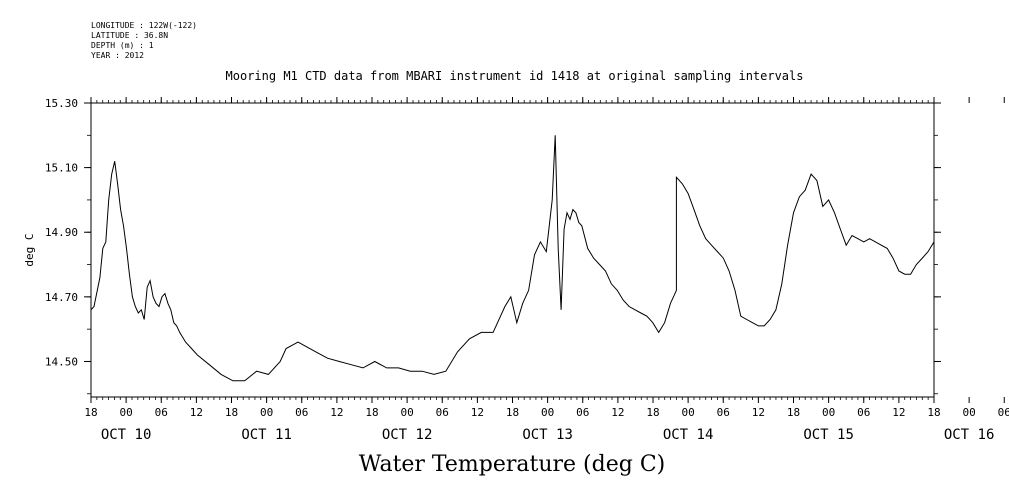 This screenshot has height=504, width=1009. I want to click on y-tick-label: 15.10, so click(61, 168).